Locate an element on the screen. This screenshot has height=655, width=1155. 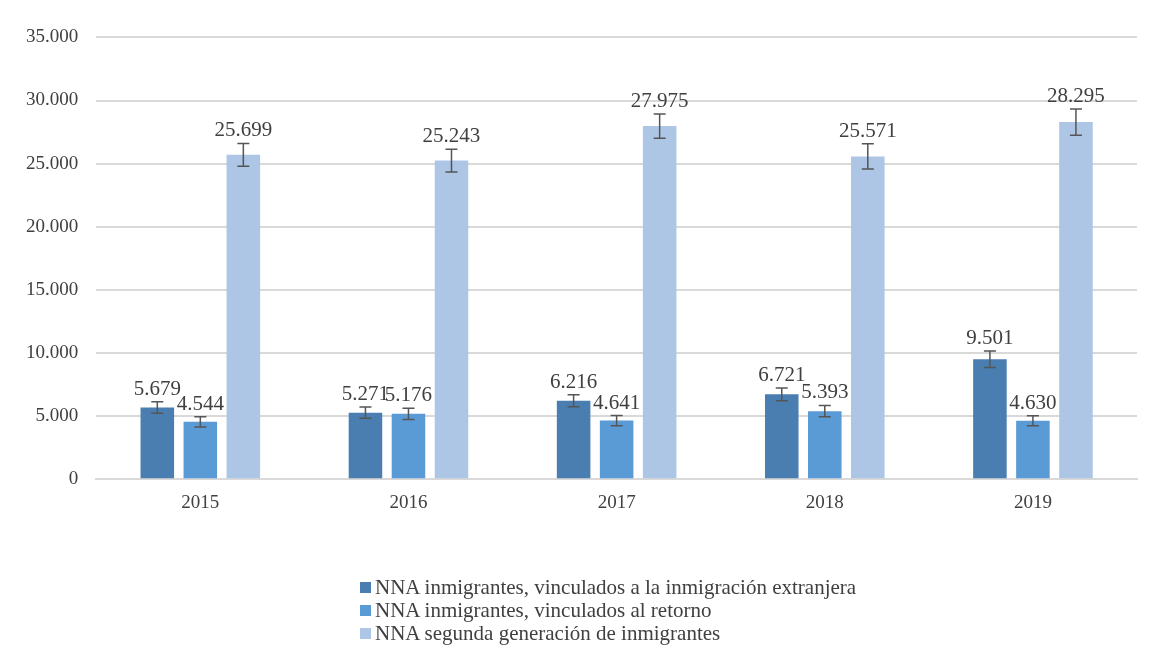
legend-label: NNA inmigrantes, vinculados a la inmigración extranjera is located at coordinates (616, 587).